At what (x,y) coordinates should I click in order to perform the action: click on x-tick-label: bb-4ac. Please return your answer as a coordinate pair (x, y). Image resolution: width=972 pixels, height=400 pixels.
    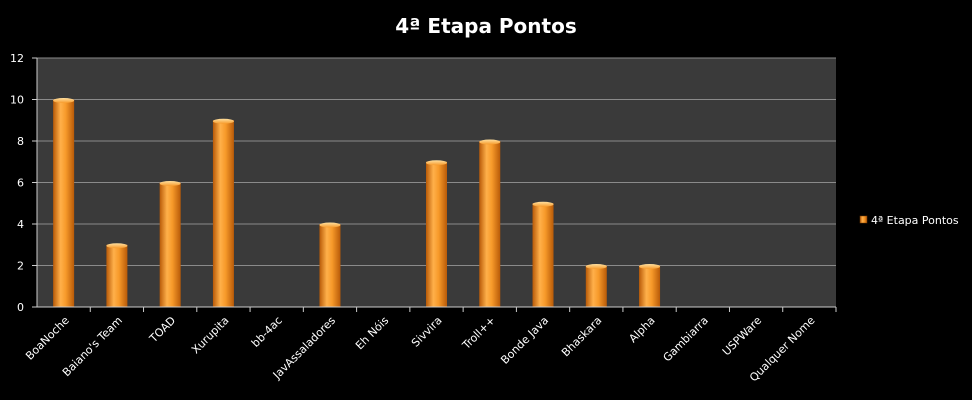
    Looking at the image, I should click on (267, 332).